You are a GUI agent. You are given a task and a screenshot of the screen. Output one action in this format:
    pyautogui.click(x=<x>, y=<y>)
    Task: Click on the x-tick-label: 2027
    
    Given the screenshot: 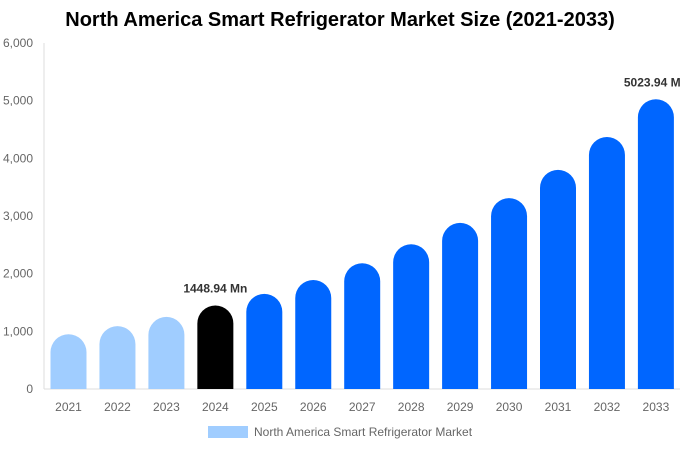 What is the action you would take?
    pyautogui.click(x=362, y=407)
    